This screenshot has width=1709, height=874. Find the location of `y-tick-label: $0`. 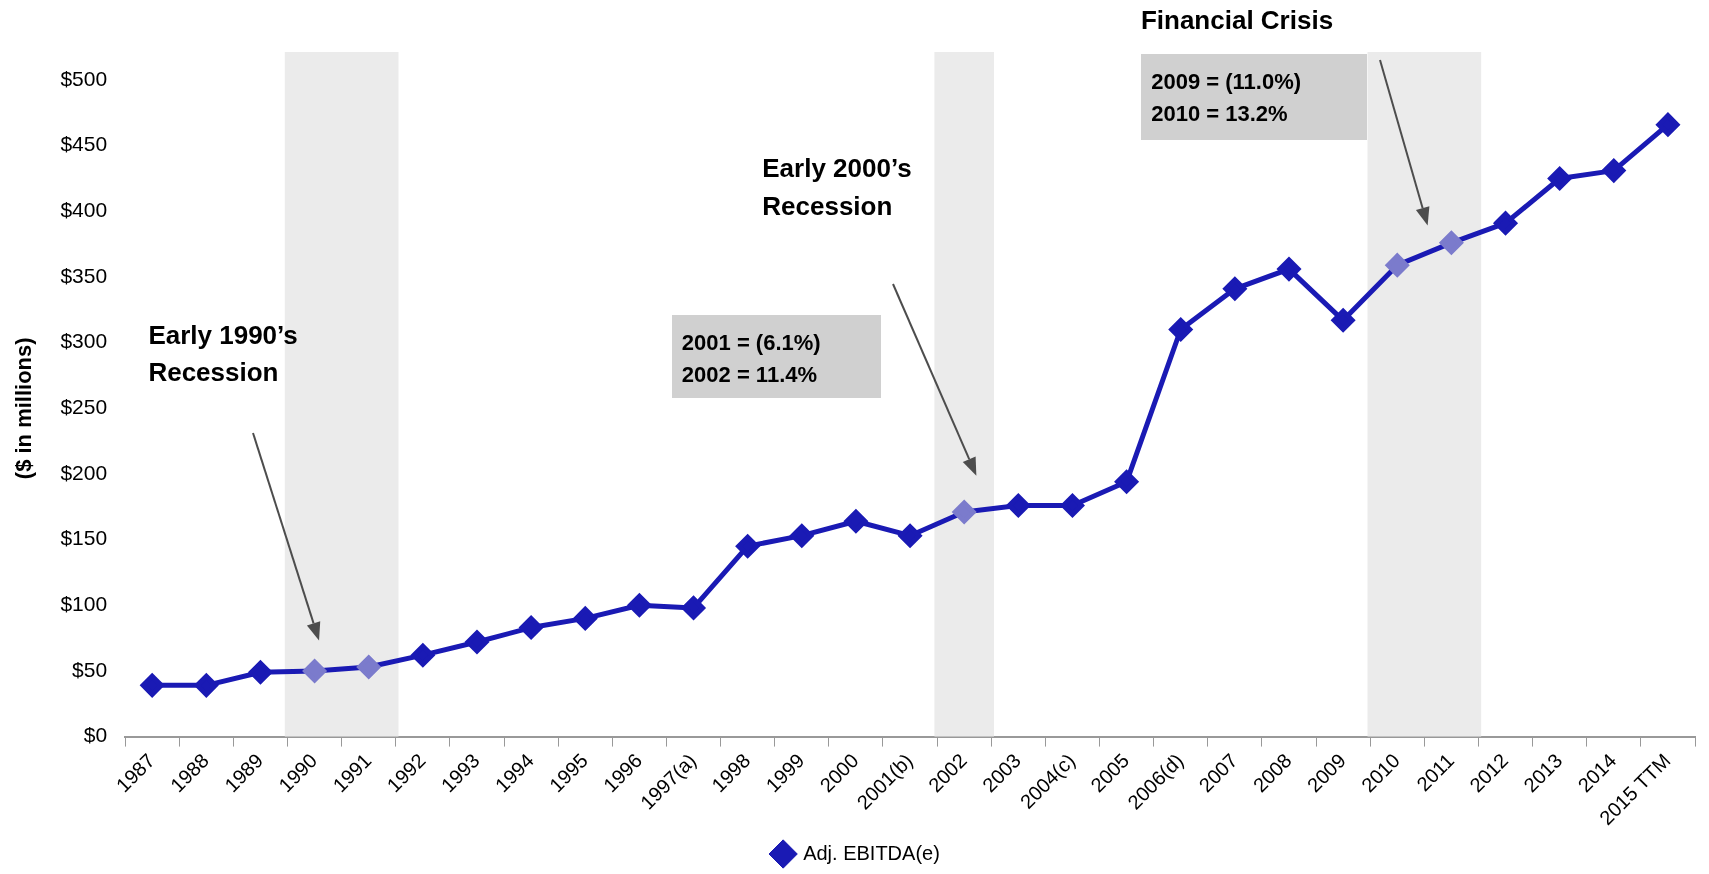

y-tick-label: $0 is located at coordinates (95, 735).